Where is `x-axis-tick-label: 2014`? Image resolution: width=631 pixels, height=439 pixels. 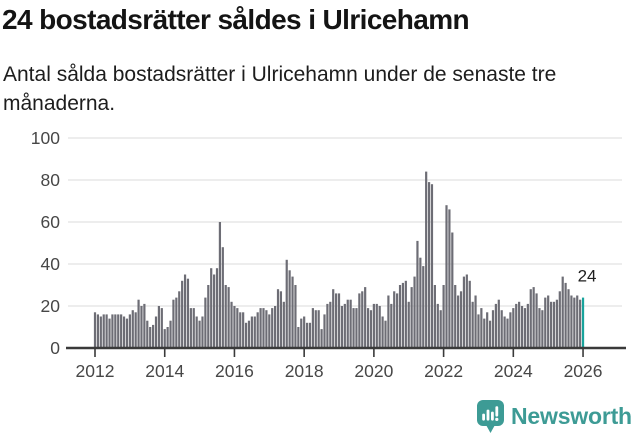 x-axis-tick-label: 2014 is located at coordinates (164, 371).